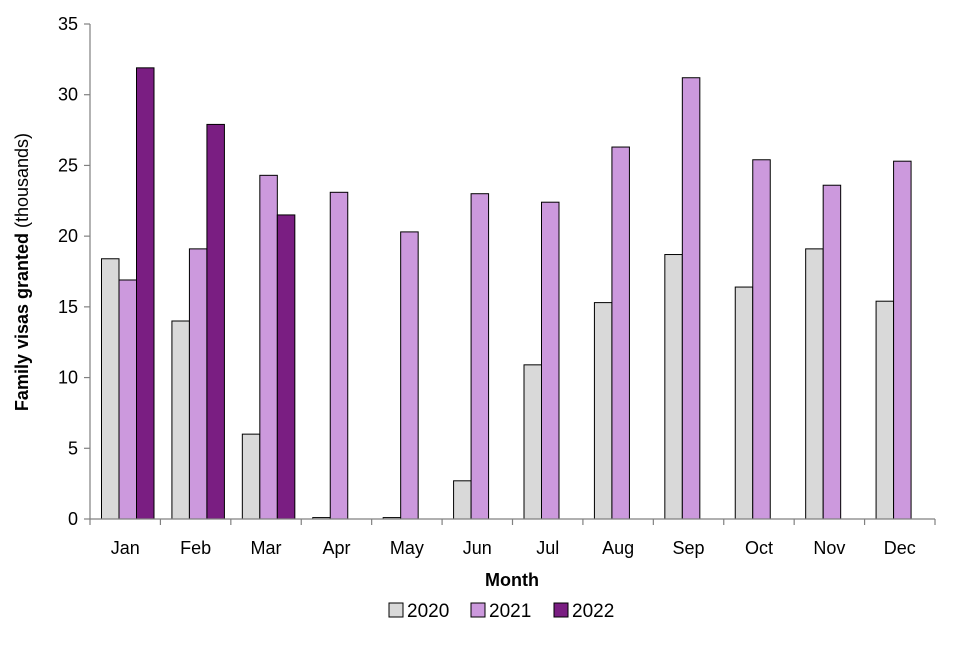 Image resolution: width=960 pixels, height=645 pixels. What do you see at coordinates (125, 548) in the screenshot?
I see `x-tick-label-jan: Jan` at bounding box center [125, 548].